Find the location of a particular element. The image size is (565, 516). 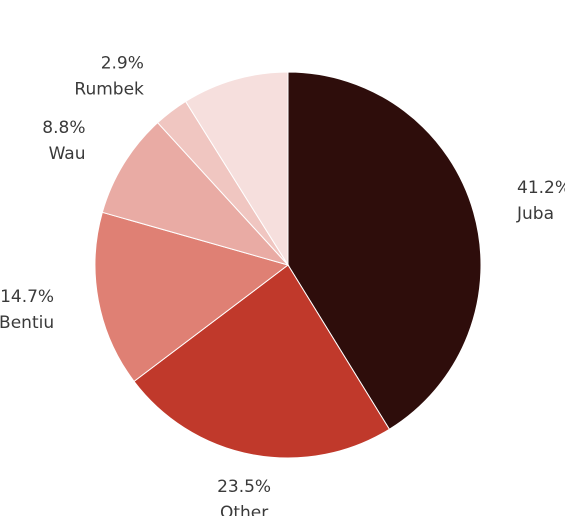

slice-percent-label: 41.2% is located at coordinates (541, 188).